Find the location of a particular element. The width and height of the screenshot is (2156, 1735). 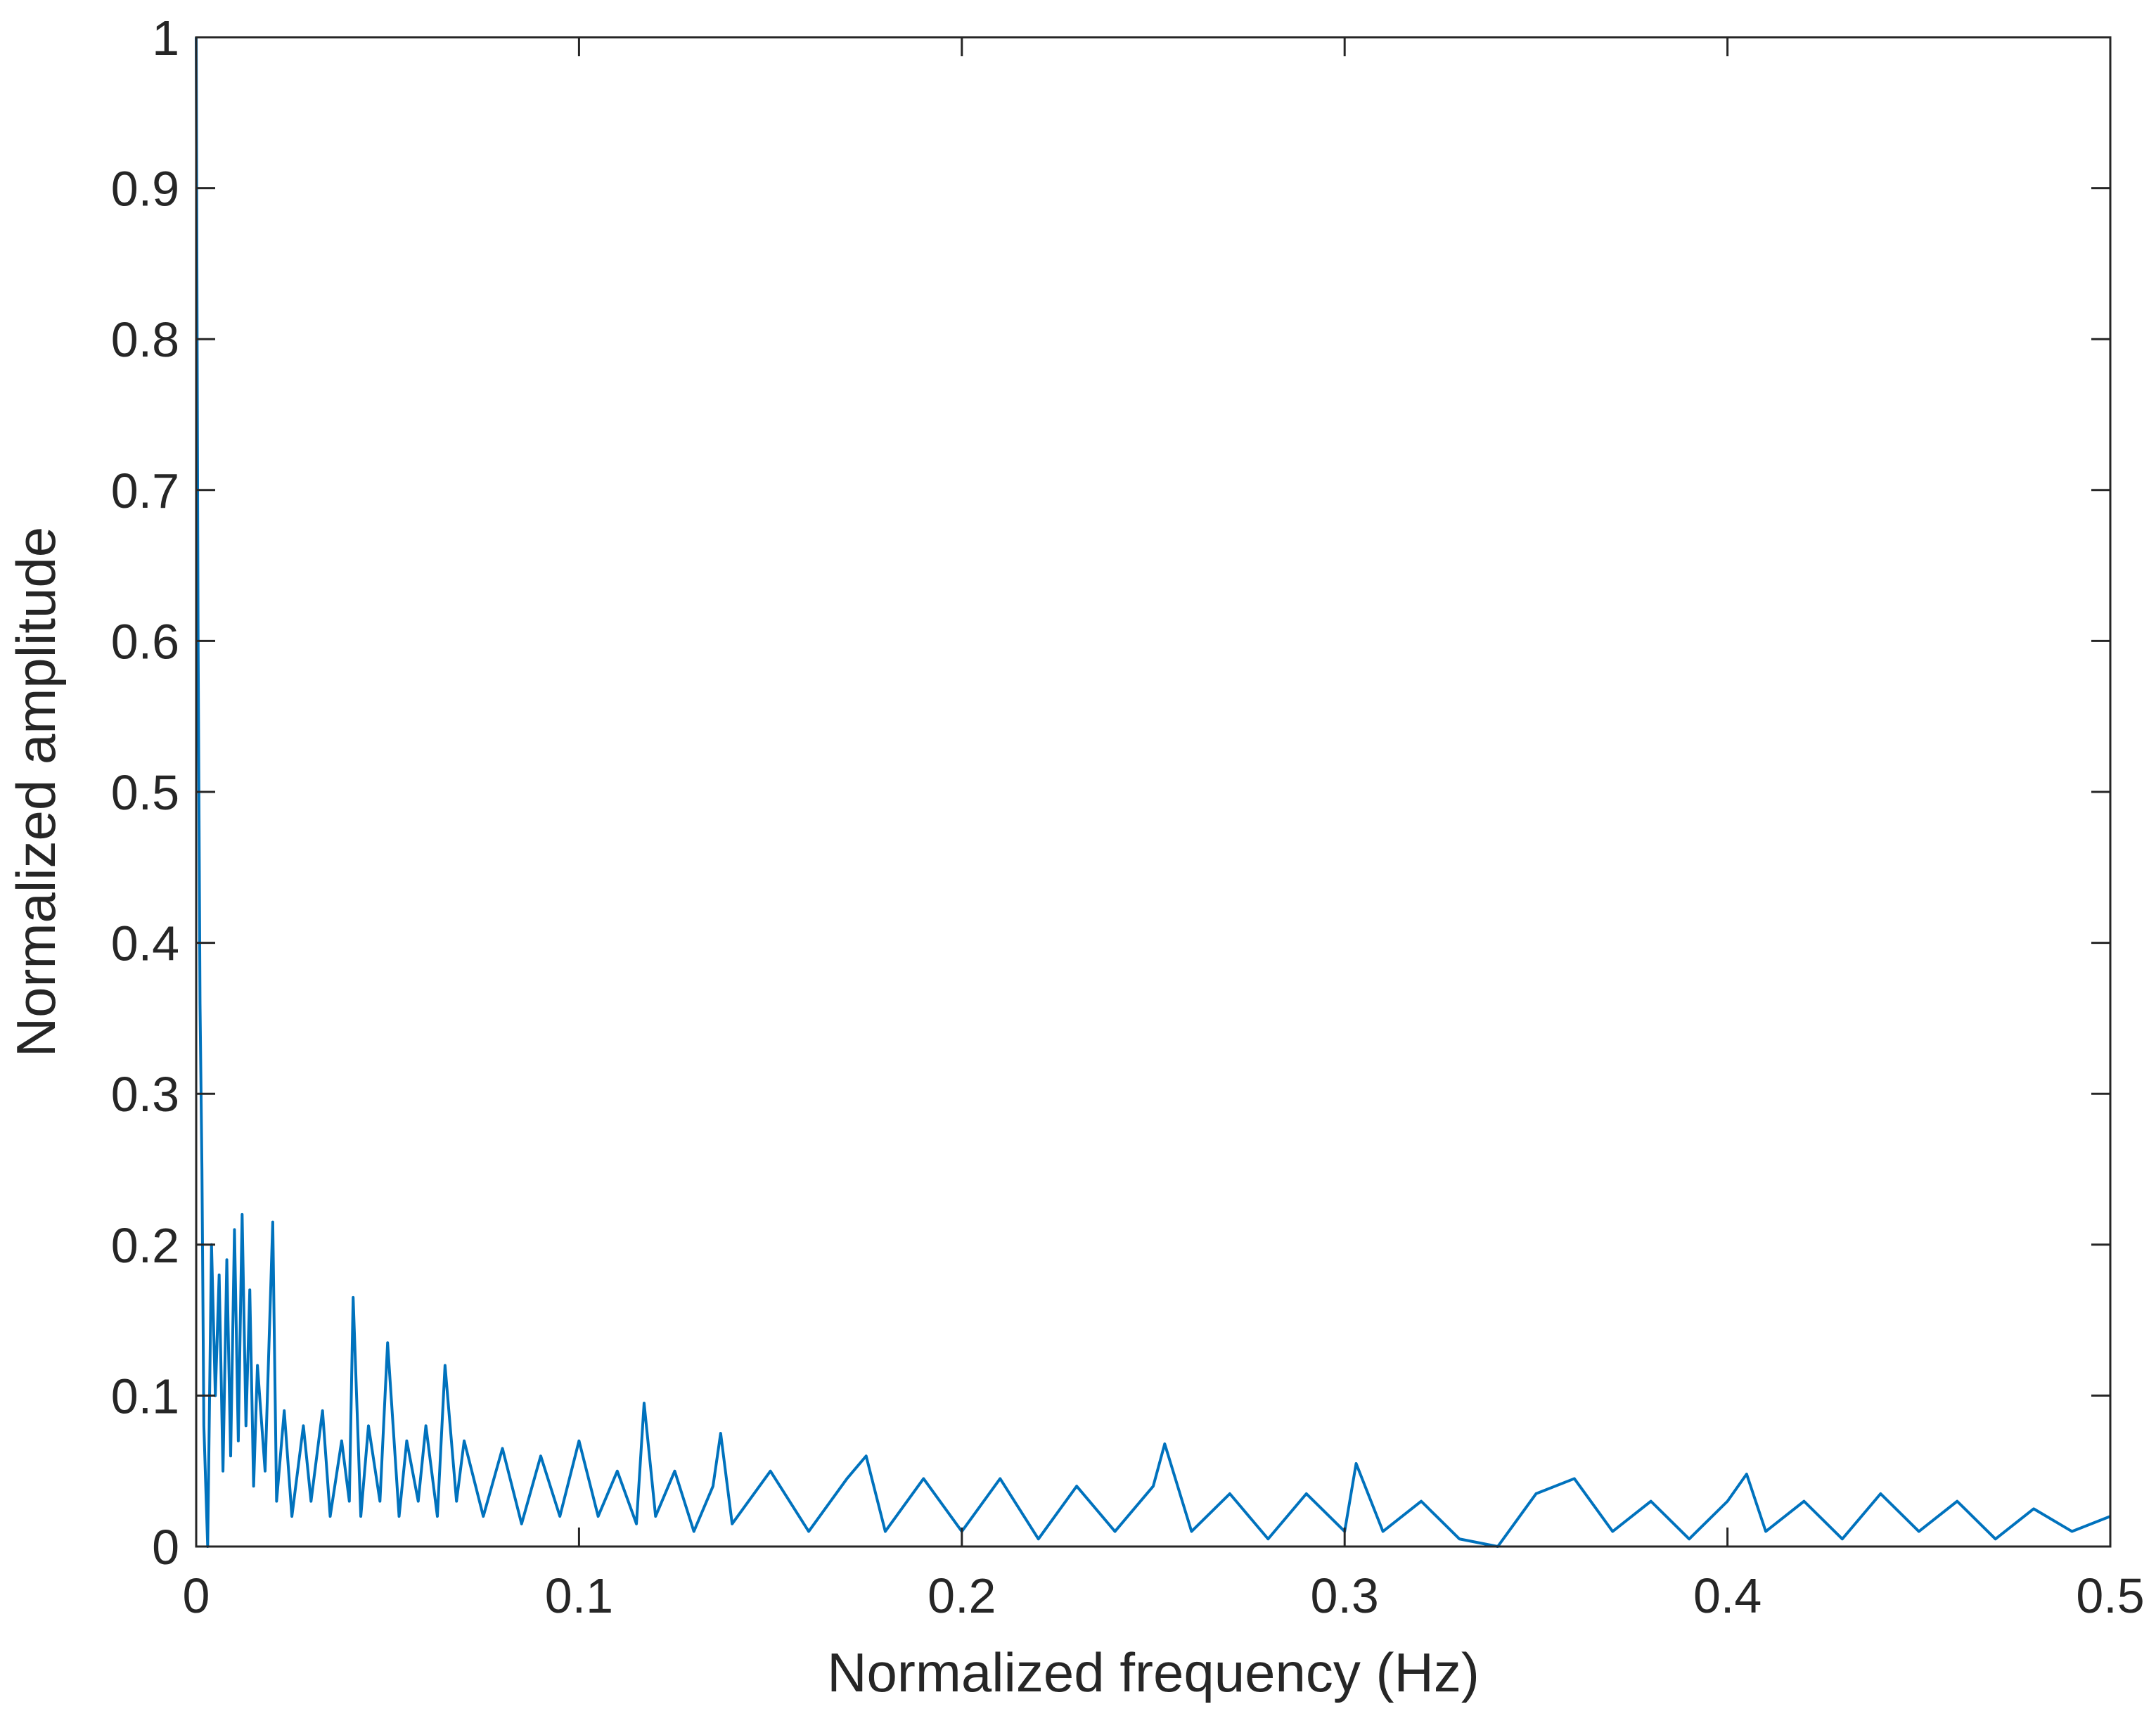

x-tick-label: 0.2 is located at coordinates (962, 1595).